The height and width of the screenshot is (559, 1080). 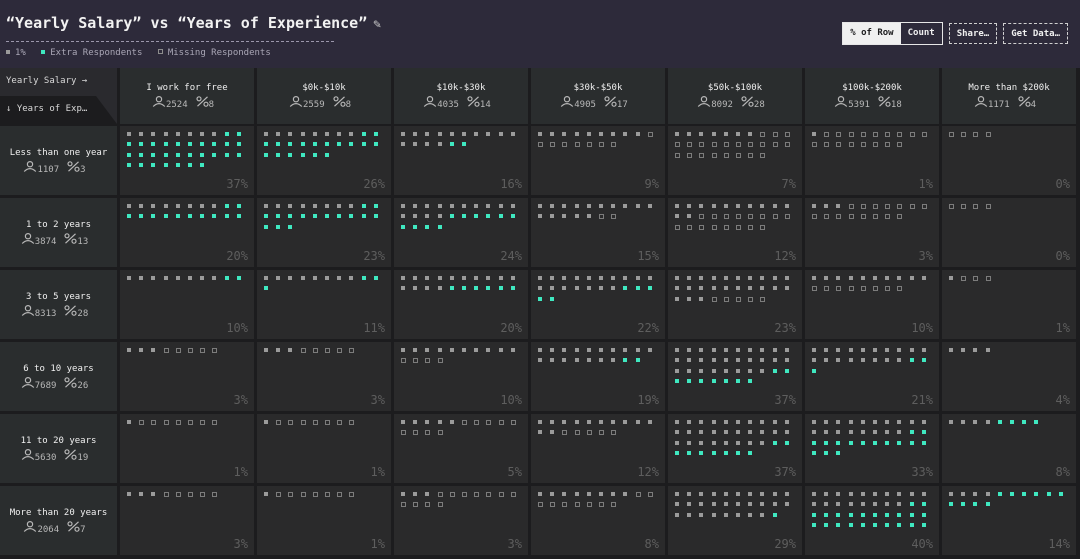 I want to click on column-header: More than $200k 1171 4, so click(x=1009, y=96).